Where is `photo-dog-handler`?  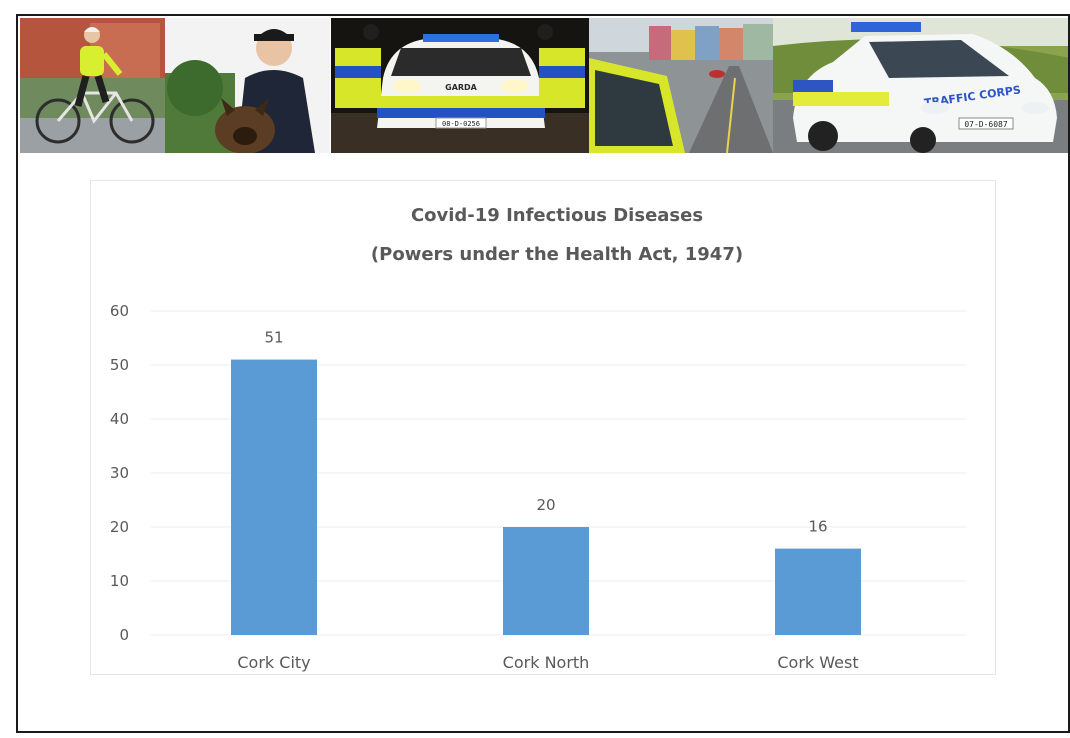 photo-dog-handler is located at coordinates (247, 85).